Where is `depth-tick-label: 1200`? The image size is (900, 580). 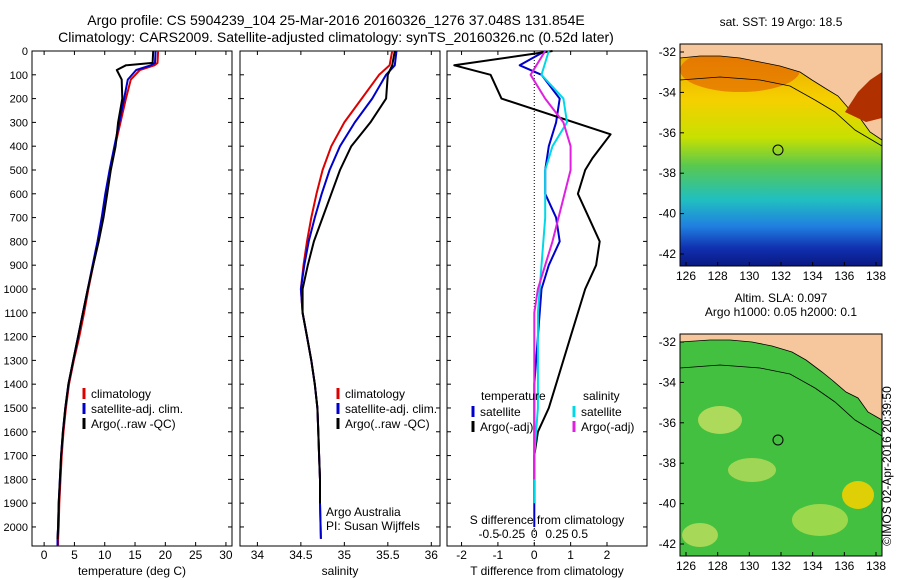 depth-tick-label: 1200 is located at coordinates (16, 338).